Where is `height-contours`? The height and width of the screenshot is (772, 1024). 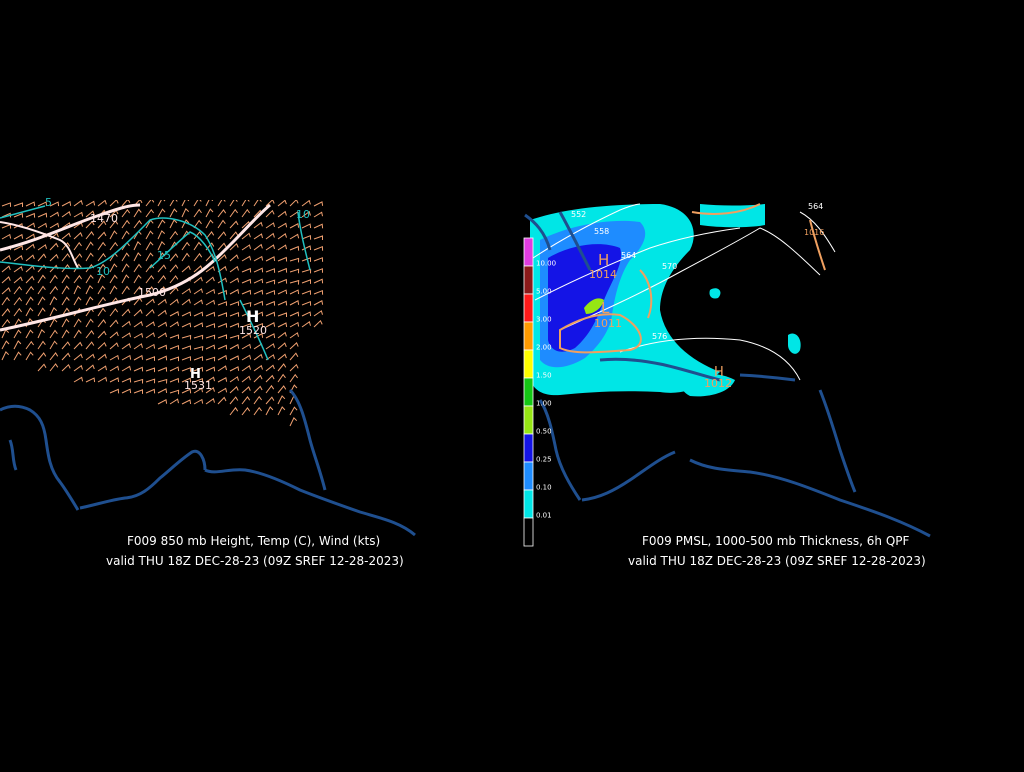
height-contours is located at coordinates (135, 267).